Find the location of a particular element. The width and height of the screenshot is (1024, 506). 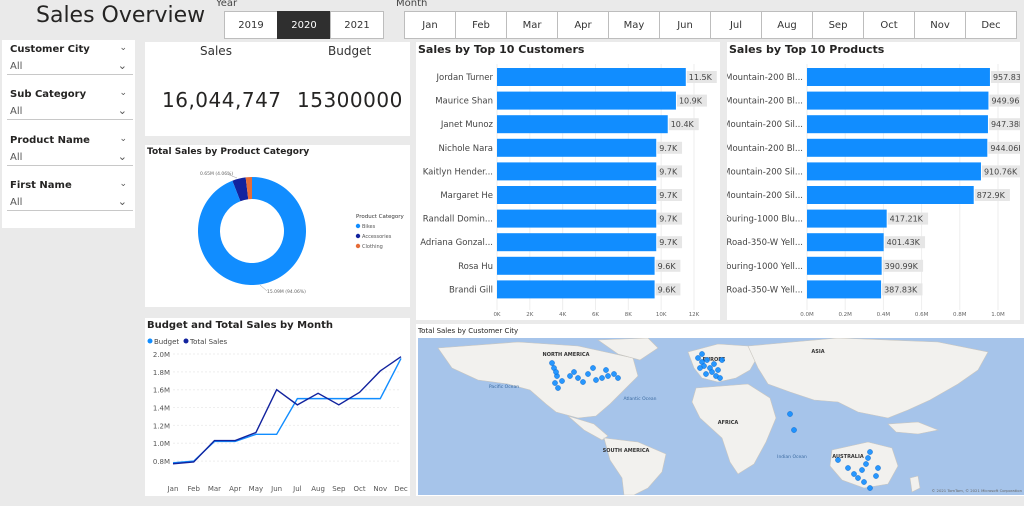

y-tick-label: 1.6M is located at coordinates (161, 391).